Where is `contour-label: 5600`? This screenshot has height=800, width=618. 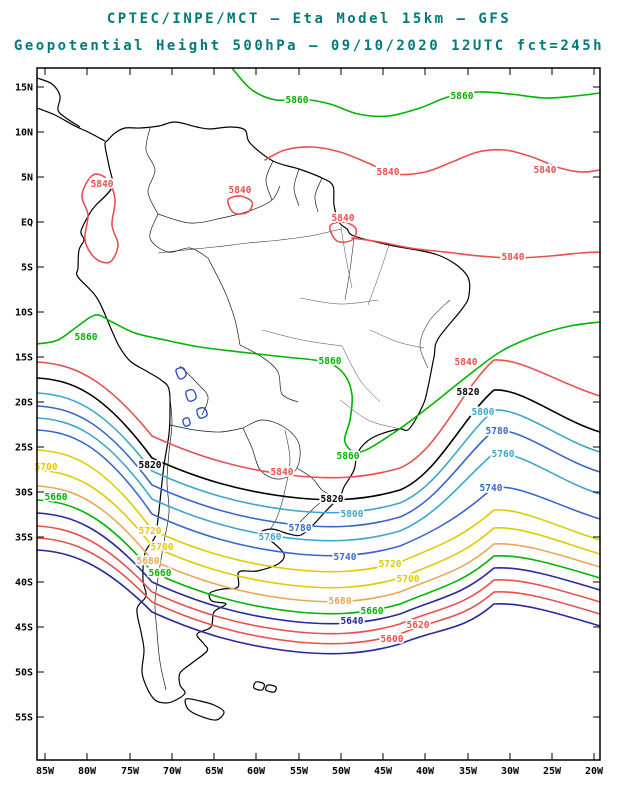
contour-label: 5600 is located at coordinates (392, 639).